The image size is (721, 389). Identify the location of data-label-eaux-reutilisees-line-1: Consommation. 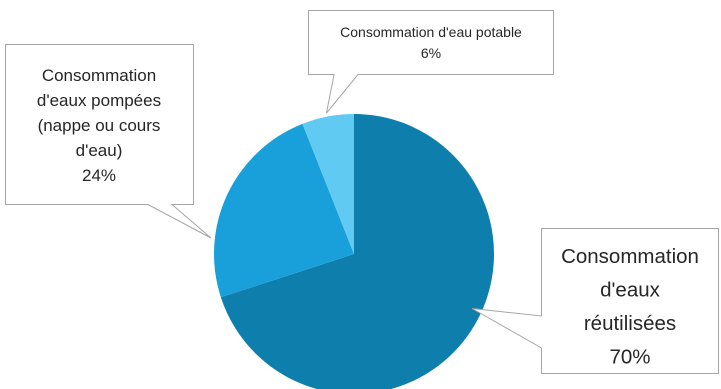
(630, 256).